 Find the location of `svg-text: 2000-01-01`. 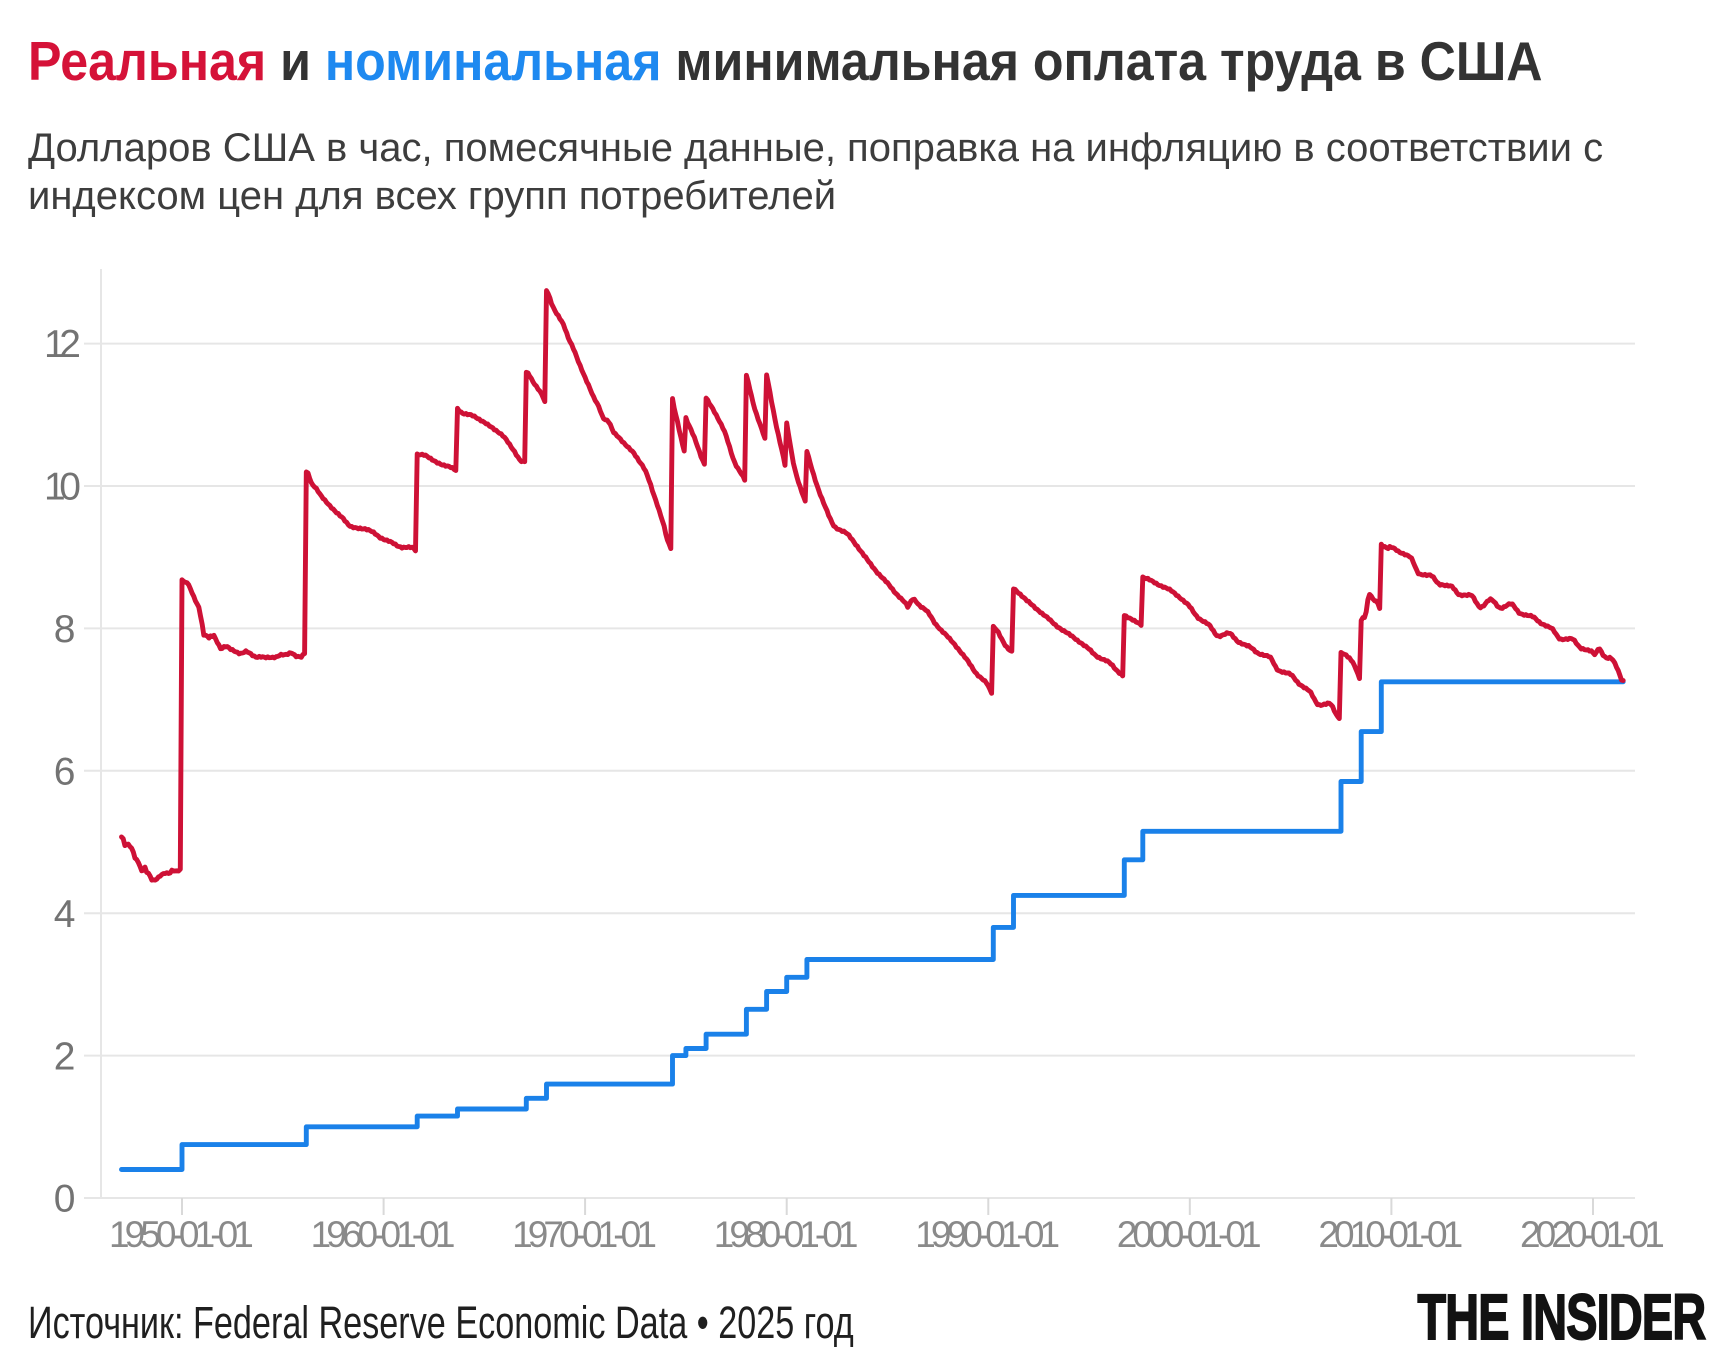

svg-text: 2000-01-01 is located at coordinates (1190, 1234).